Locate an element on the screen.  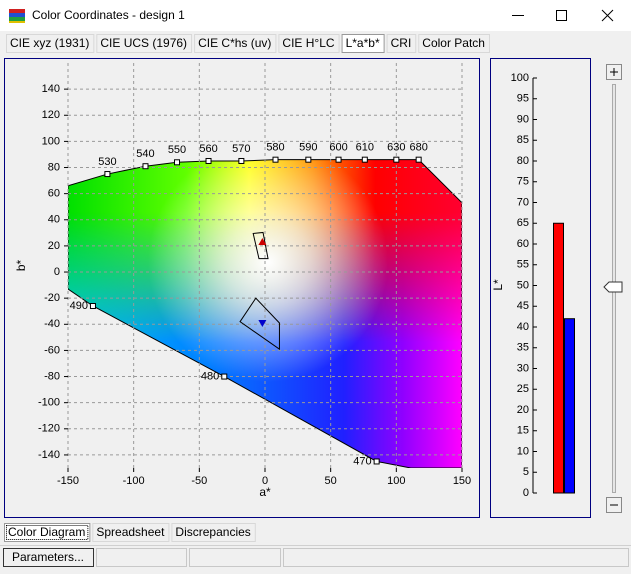
x-tick-label: 150 is located at coordinates (462, 481).